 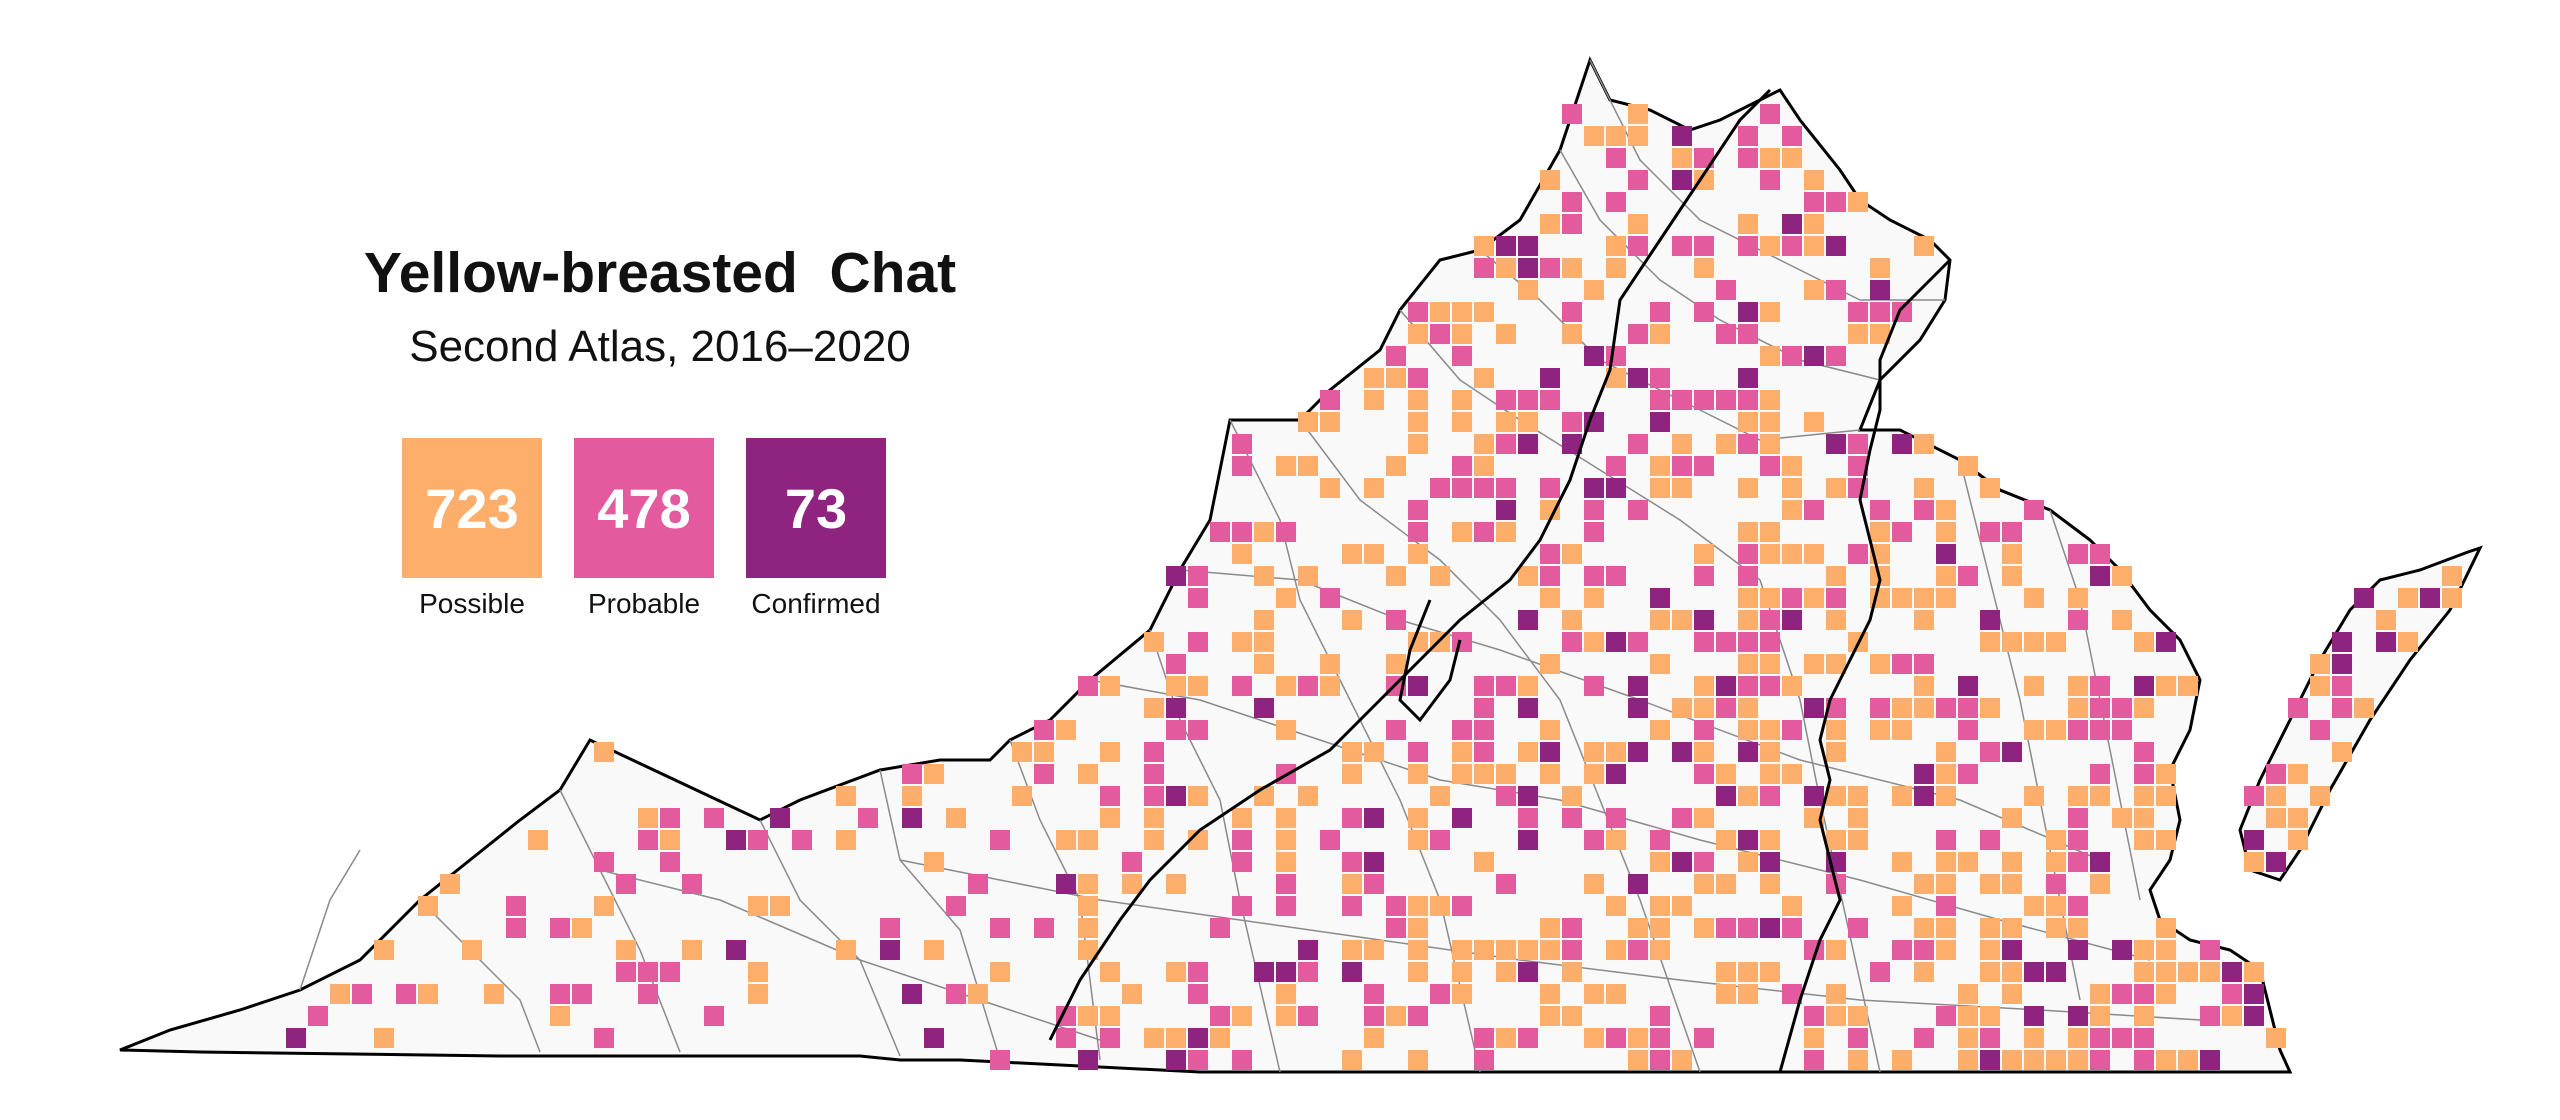 I want to click on legend-possible-swatch: 723, so click(x=472, y=508).